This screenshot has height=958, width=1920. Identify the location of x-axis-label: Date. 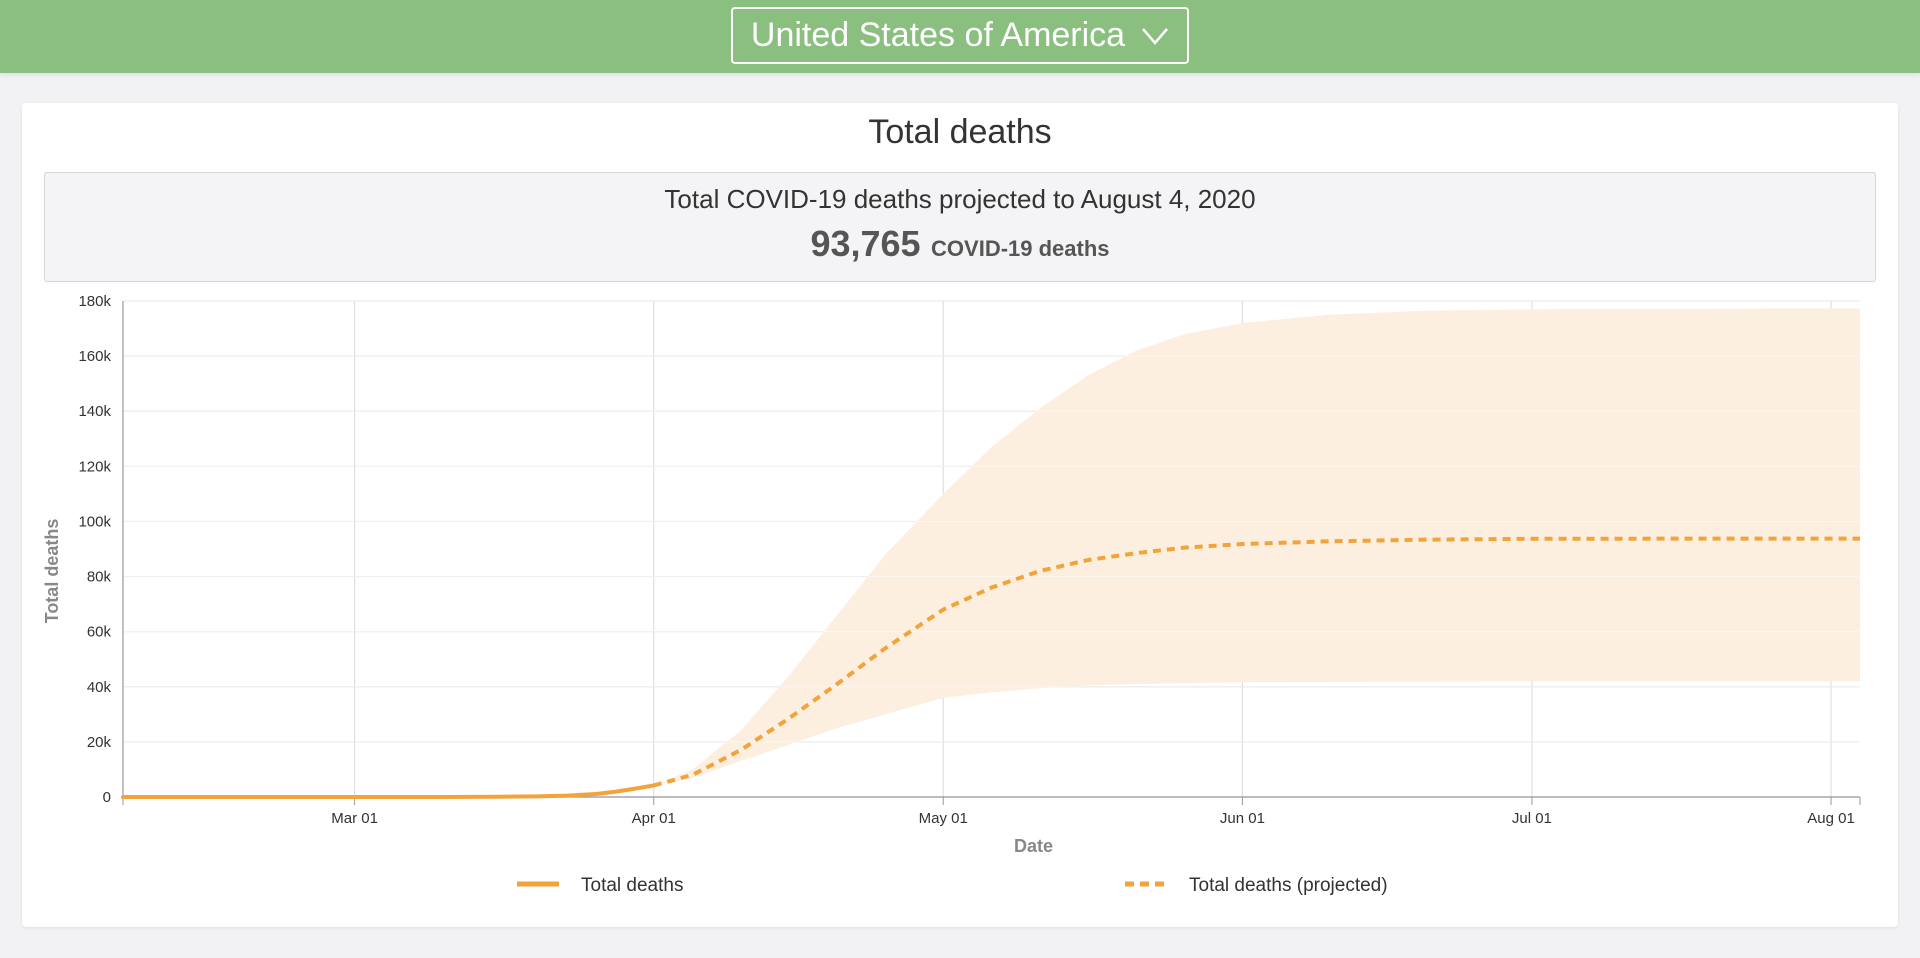
(1033, 846).